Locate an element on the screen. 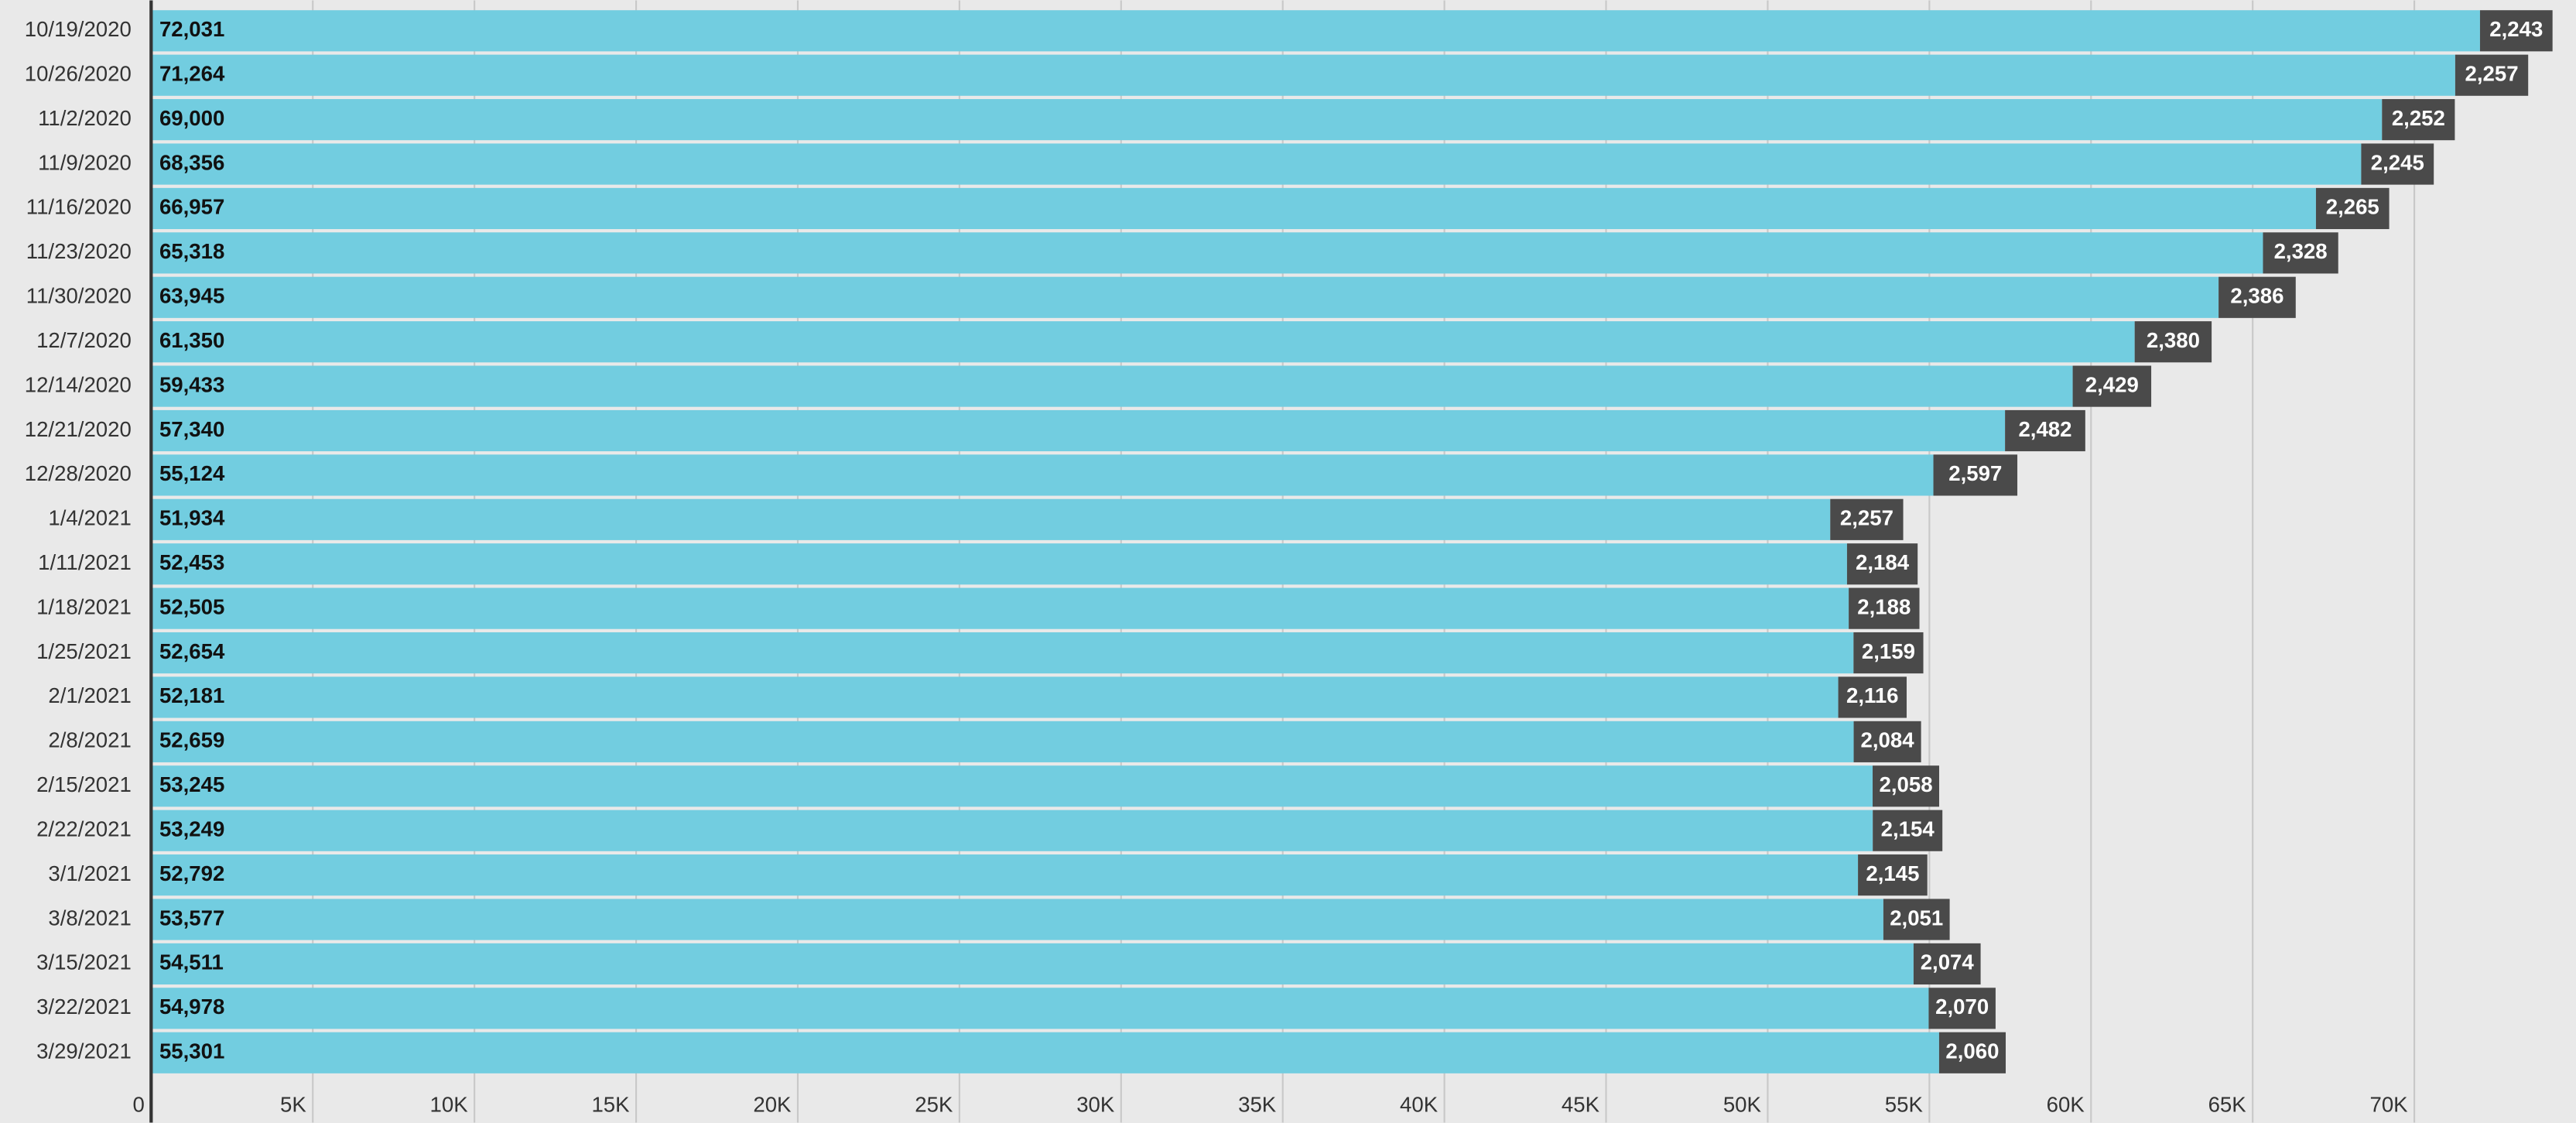 This screenshot has width=2576, height=1123. y-tick-label: 12/14/2020 is located at coordinates (78, 384).